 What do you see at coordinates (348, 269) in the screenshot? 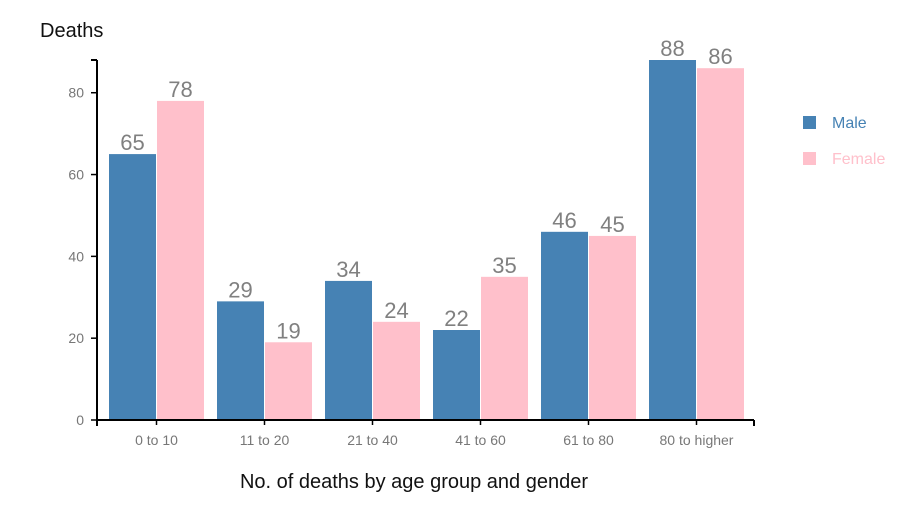
I see `value-label-male-2: 34` at bounding box center [348, 269].